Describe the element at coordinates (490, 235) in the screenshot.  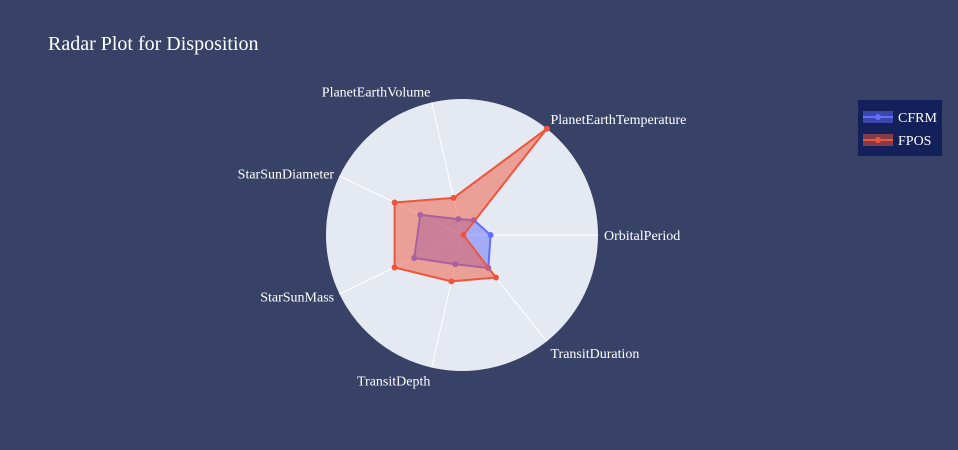
I see `point-cfrm-orbital-period` at that location.